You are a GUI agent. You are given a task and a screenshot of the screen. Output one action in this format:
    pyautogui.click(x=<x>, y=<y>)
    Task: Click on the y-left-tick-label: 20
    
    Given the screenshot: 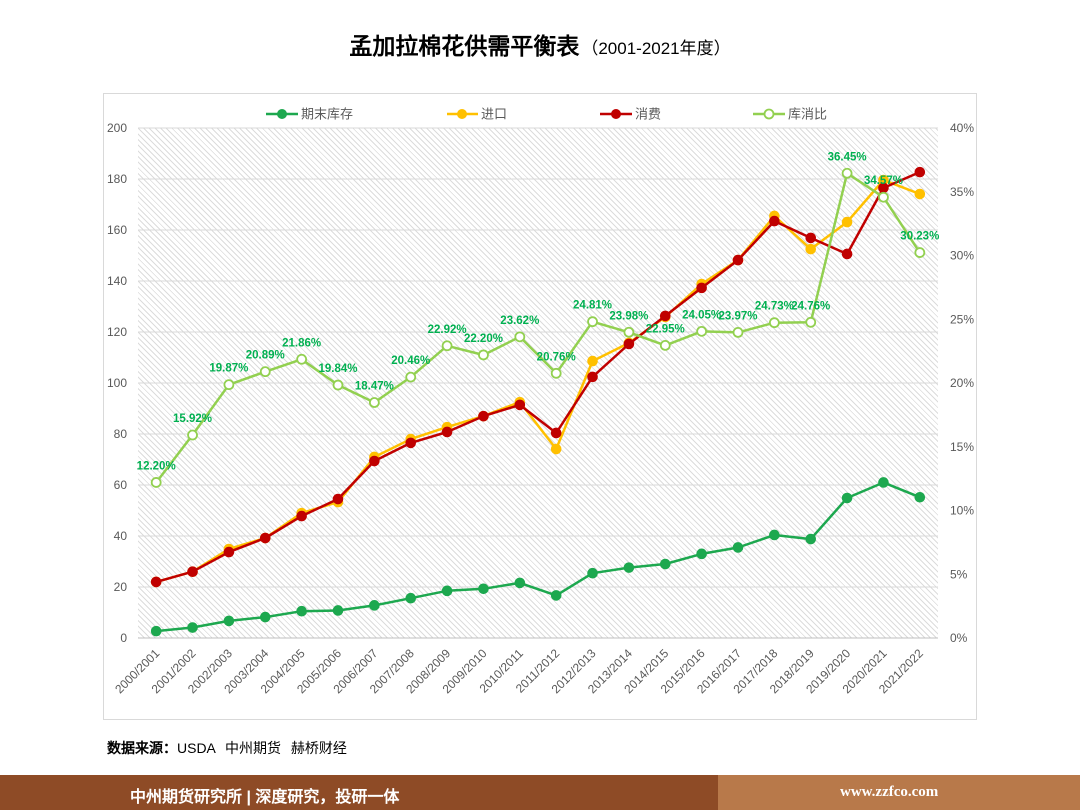 What is the action you would take?
    pyautogui.click(x=121, y=587)
    